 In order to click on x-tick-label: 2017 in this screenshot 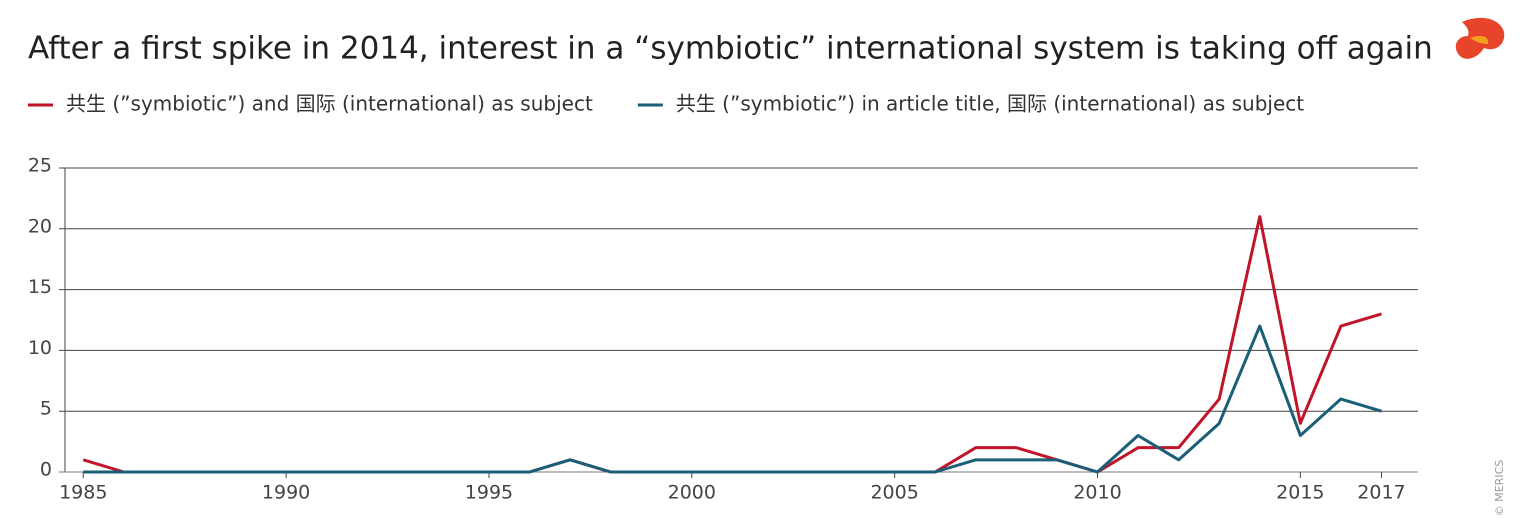, I will do `click(1381, 493)`.